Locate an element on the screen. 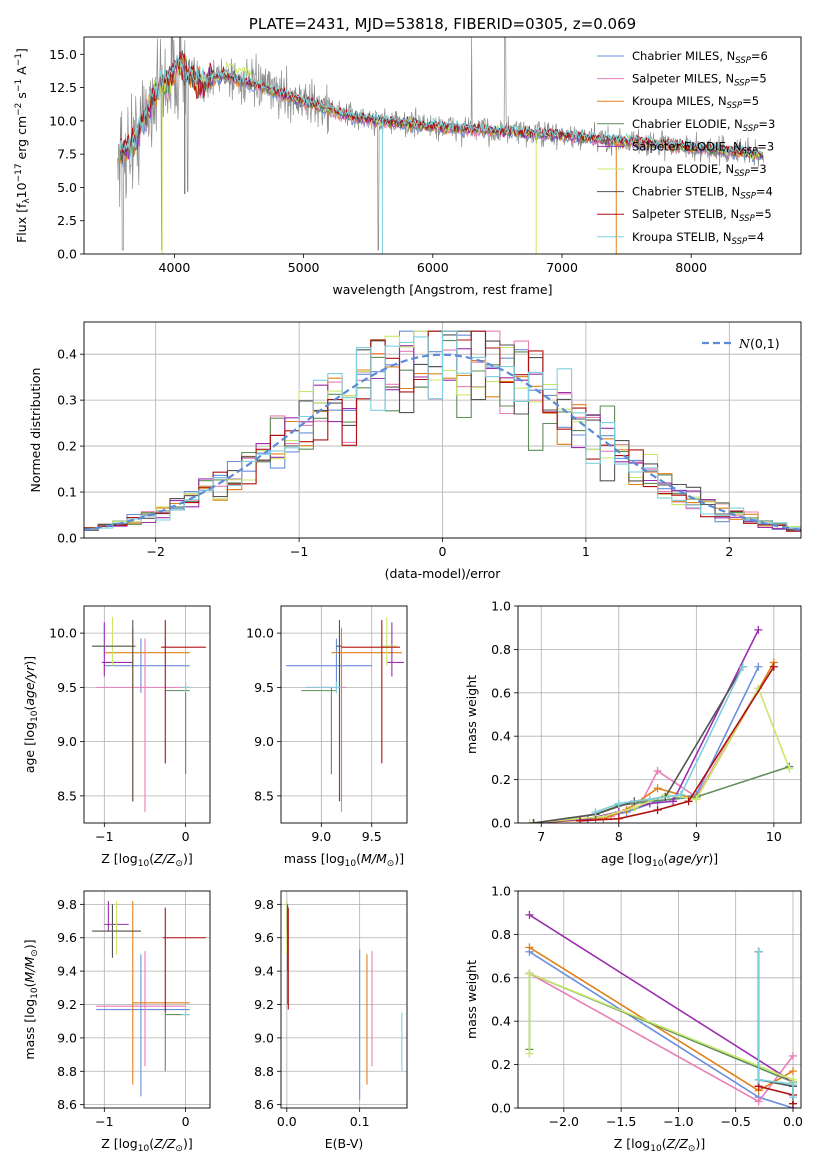 This screenshot has width=819, height=1170. x-tick-label: −1.0 is located at coordinates (678, 1121).